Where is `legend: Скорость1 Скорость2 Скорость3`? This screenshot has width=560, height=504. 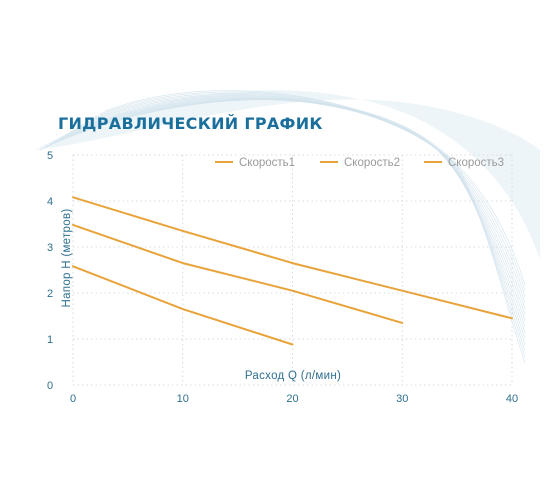 legend: Скорость1 Скорость2 Скорость3 is located at coordinates (359, 163).